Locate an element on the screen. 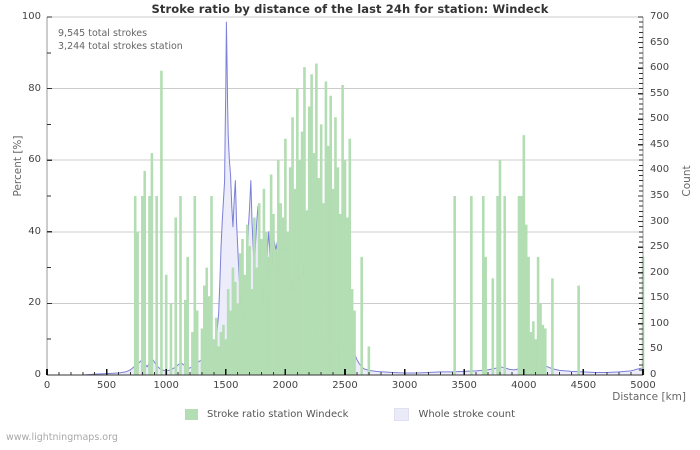 This screenshot has height=450, width=700. x-tick-500: 500 is located at coordinates (107, 385).